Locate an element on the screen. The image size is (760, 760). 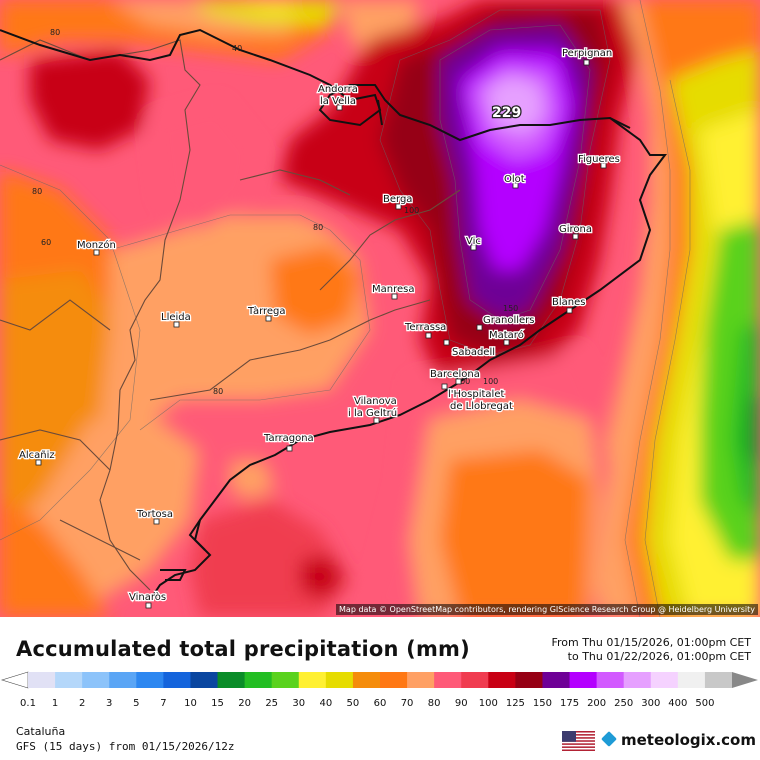
city-label-vinaros: Vinaròs is located at coordinates (147, 597).